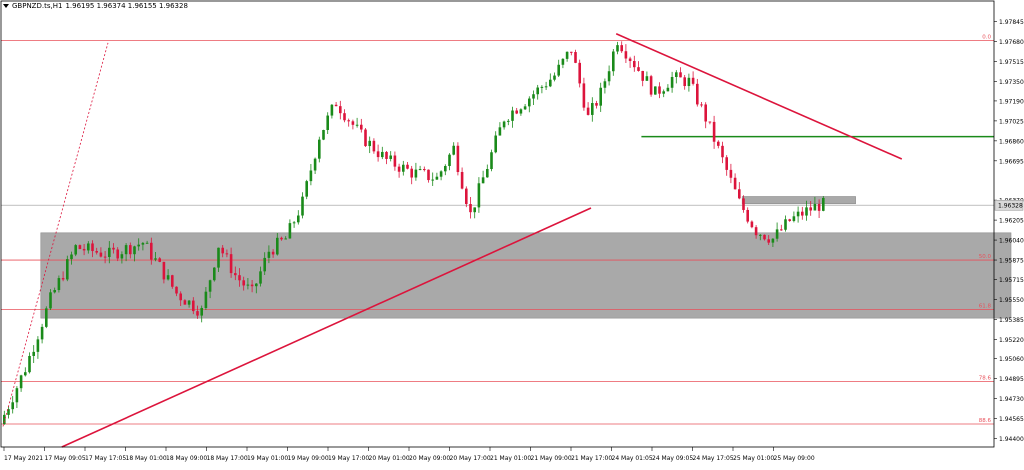 This screenshot has height=470, width=1024. Describe the element at coordinates (985, 421) in the screenshot. I see `fib-label-88-6: 88.6` at that location.